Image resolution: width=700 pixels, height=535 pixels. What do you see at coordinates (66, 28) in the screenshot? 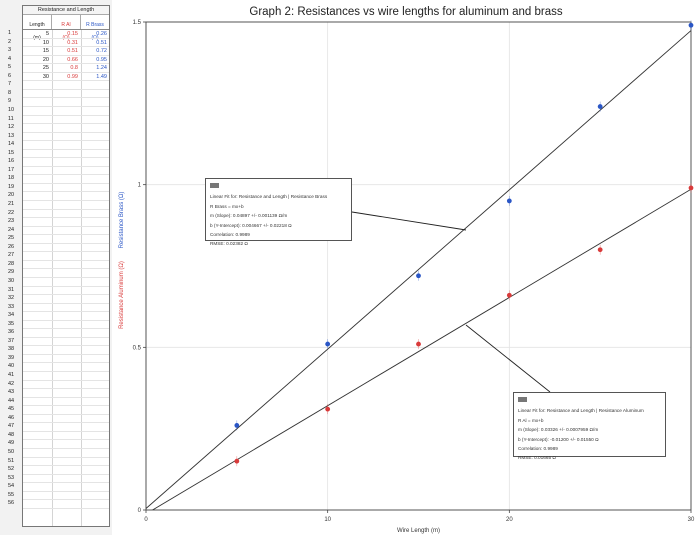
I see `column-header-r-al: R Al (Ω)` at bounding box center [66, 28].